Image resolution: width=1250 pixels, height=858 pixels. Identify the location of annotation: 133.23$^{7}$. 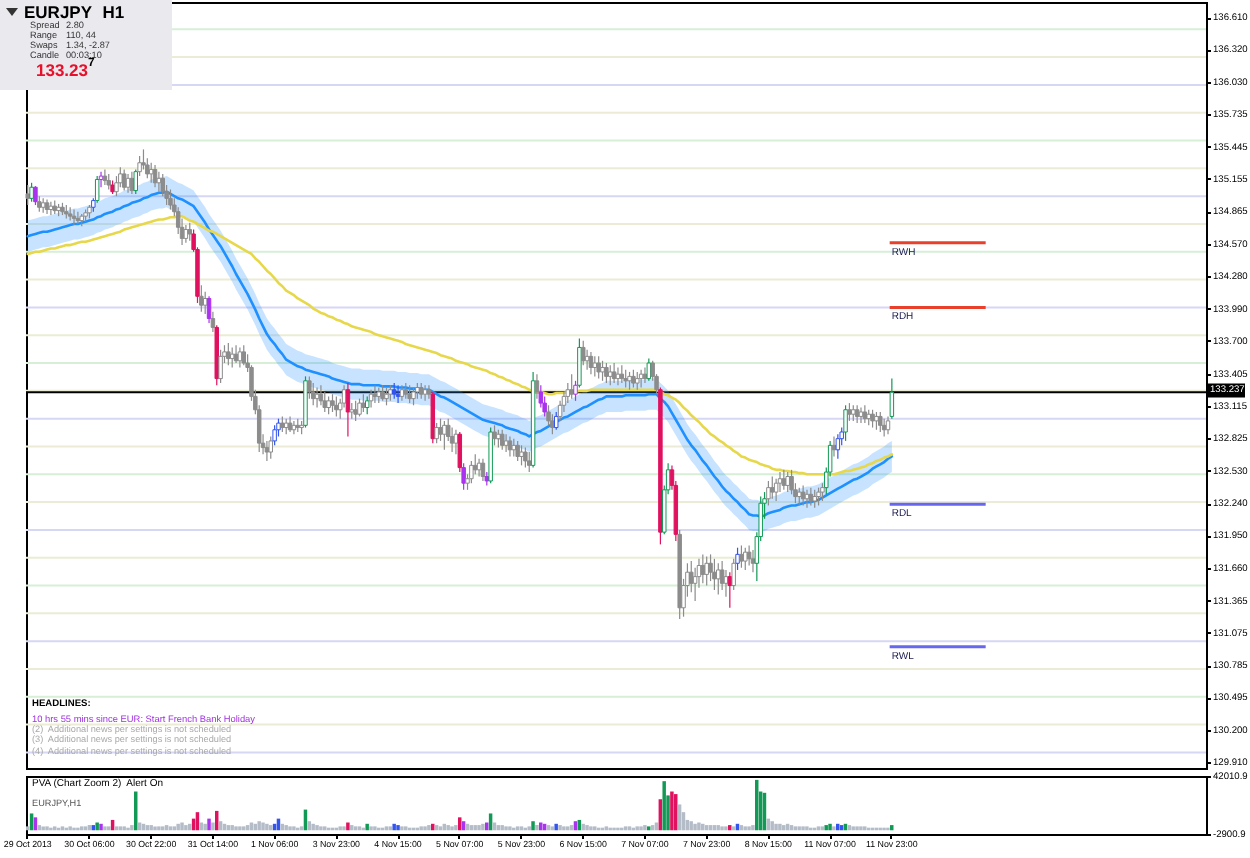
(65, 69).